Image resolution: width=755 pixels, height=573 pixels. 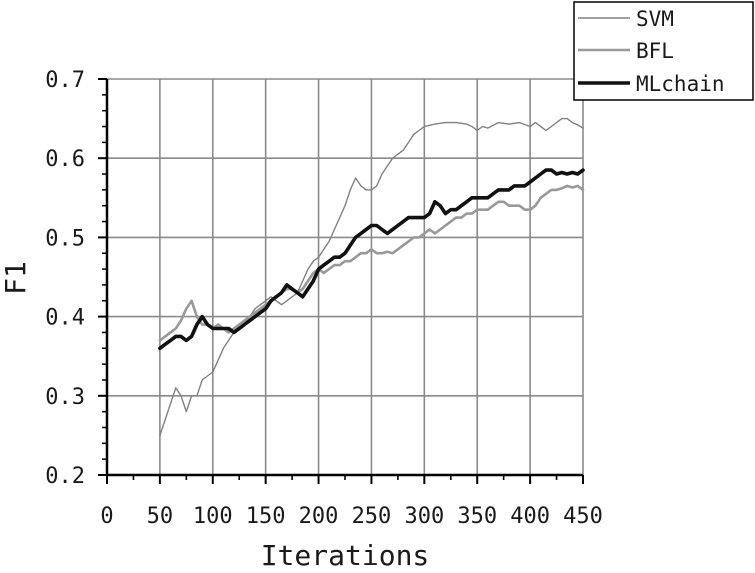 What do you see at coordinates (65, 238) in the screenshot?
I see `y-tick-label: 0.5` at bounding box center [65, 238].